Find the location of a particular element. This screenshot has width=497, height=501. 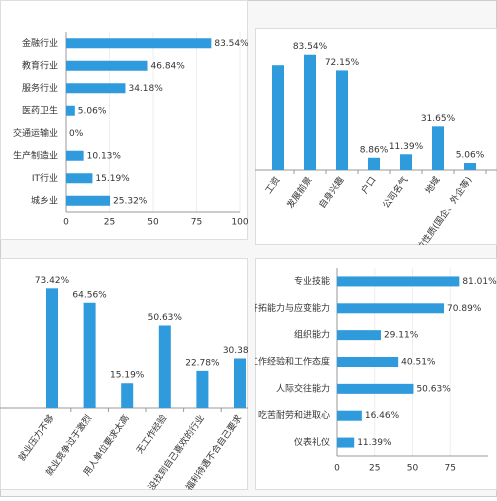

y-tick-label: 交通运输业 is located at coordinates (35, 133).